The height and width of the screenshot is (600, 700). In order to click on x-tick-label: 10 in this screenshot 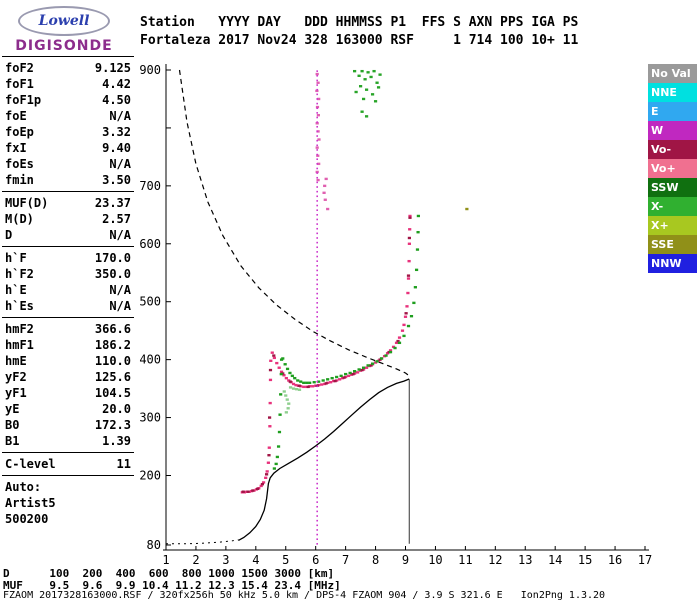, I will do `click(435, 560)`.